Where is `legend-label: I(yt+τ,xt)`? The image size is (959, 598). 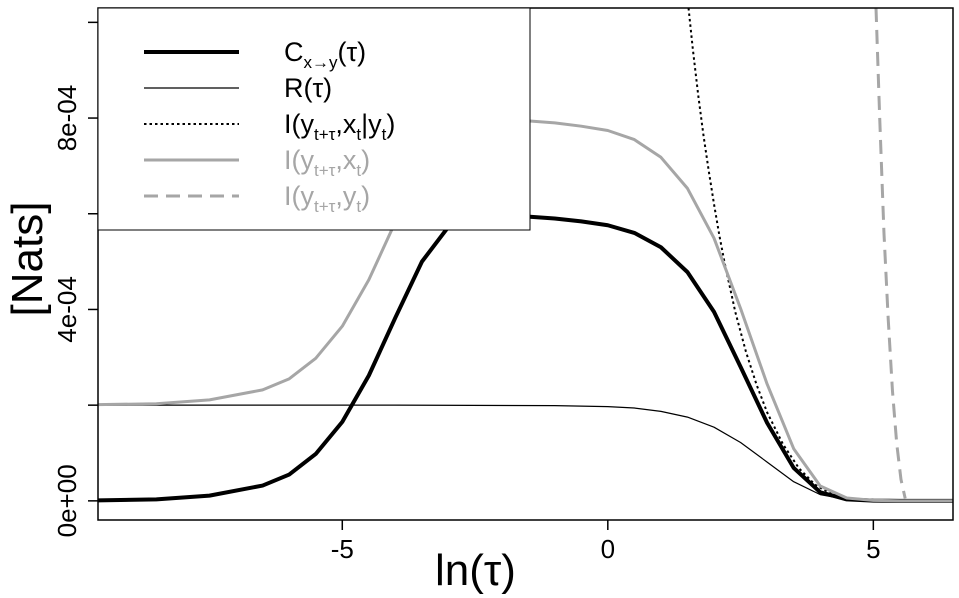 legend-label: I(yt+τ,xt) is located at coordinates (327, 162).